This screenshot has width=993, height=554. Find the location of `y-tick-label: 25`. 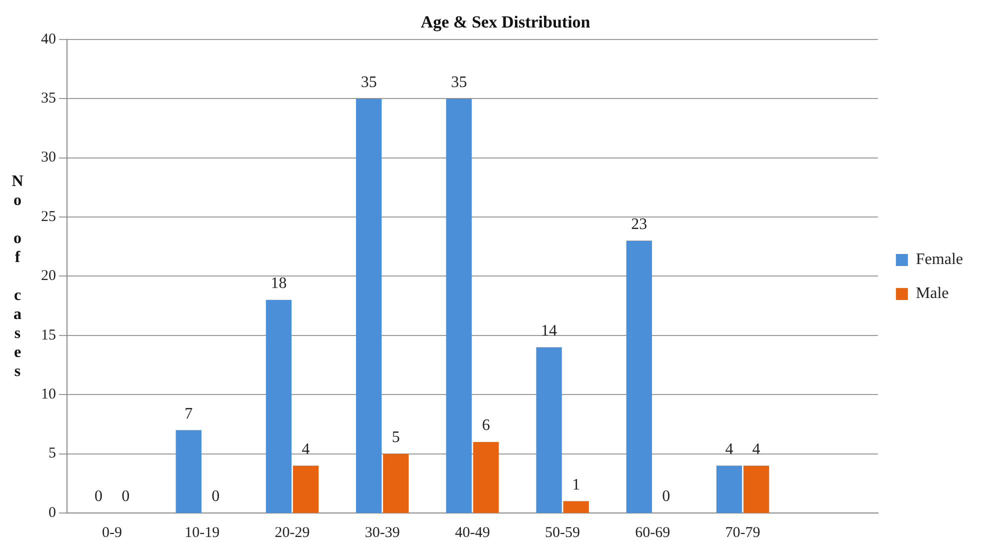

y-tick-label: 25 is located at coordinates (48, 216).